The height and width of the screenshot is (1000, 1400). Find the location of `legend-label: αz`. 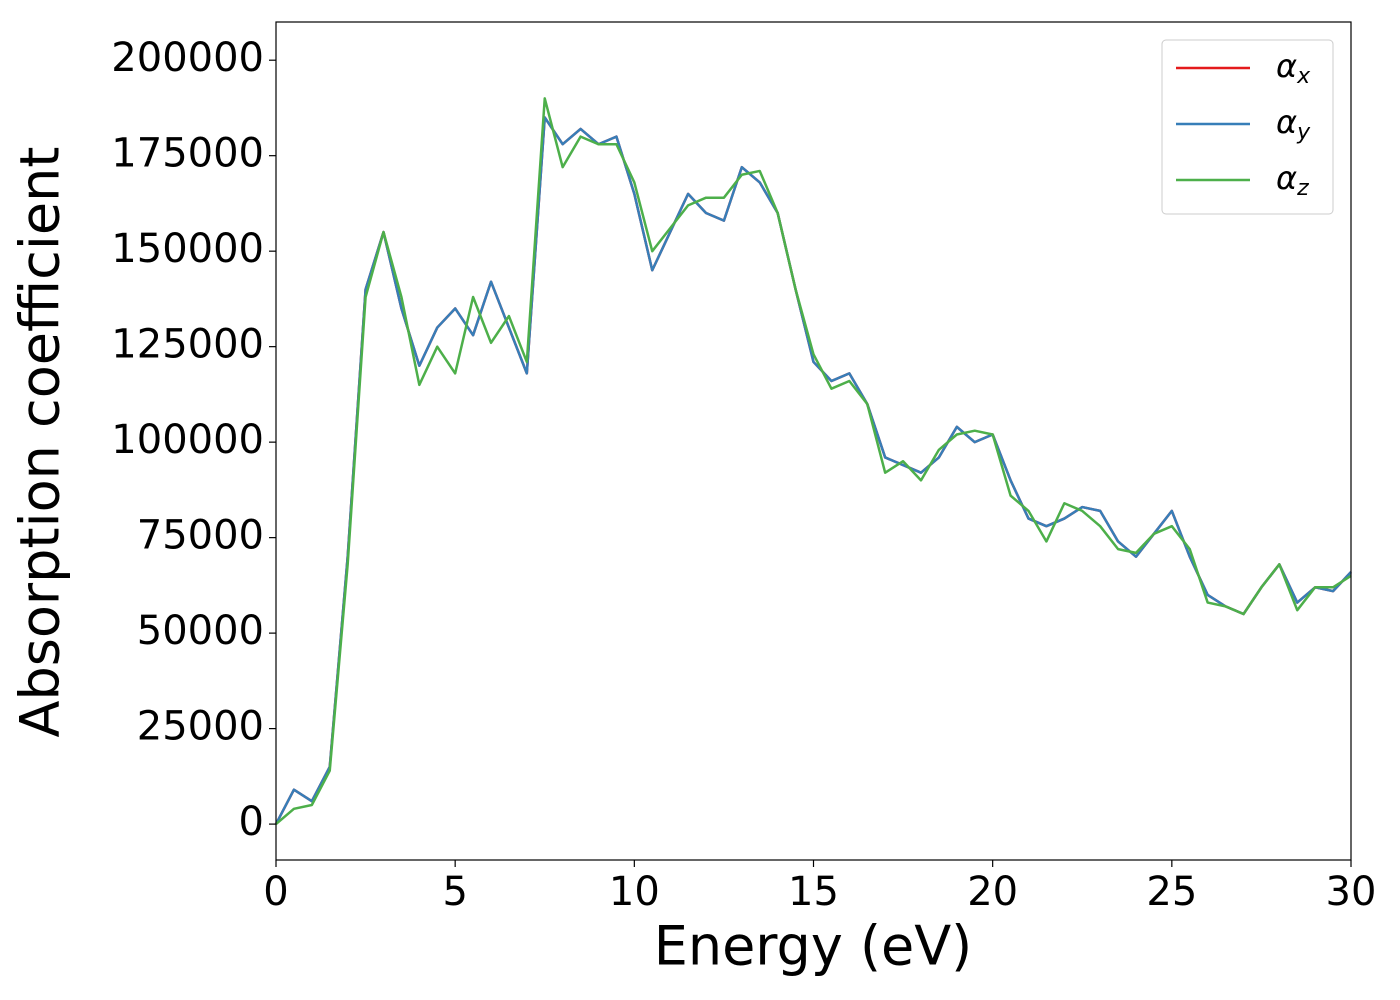

legend-label: αz is located at coordinates (1292, 180).